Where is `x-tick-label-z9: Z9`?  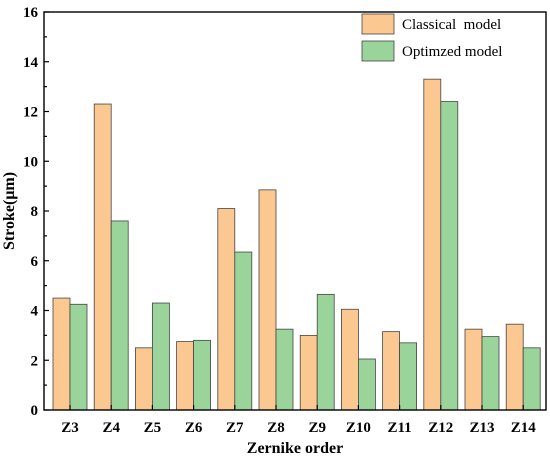
x-tick-label-z9: Z9 is located at coordinates (317, 428).